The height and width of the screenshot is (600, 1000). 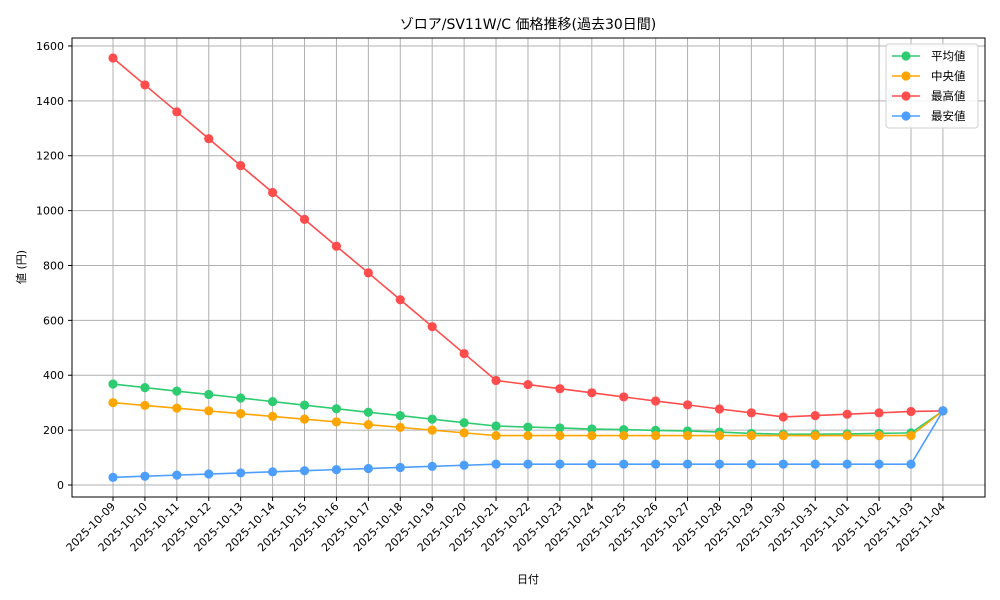 What do you see at coordinates (60, 485) in the screenshot?
I see `y-tick-label: 0` at bounding box center [60, 485].